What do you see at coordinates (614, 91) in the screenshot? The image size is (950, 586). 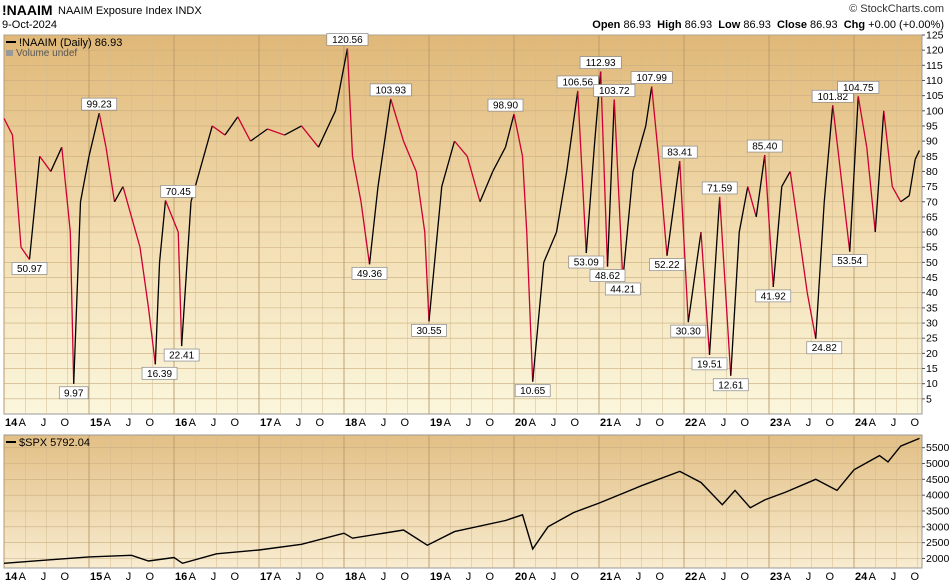 I see `data-label: 103.72` at bounding box center [614, 91].